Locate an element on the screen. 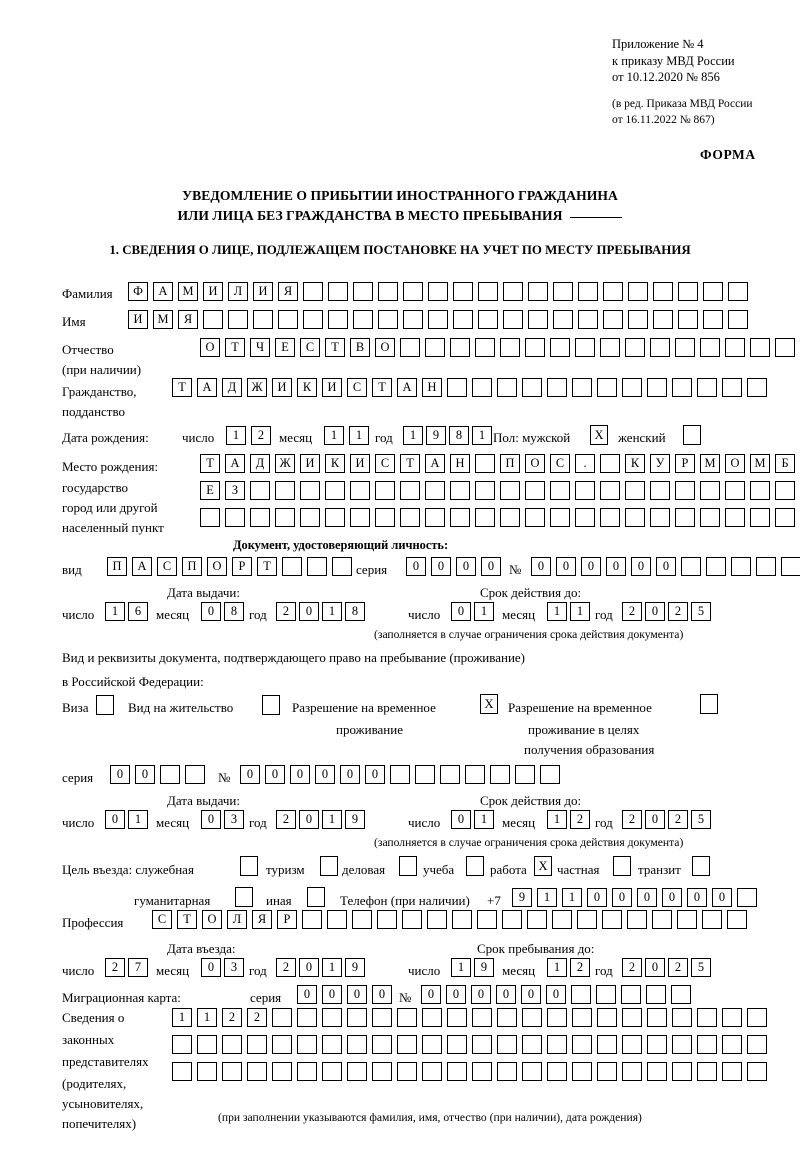 The height and width of the screenshot is (1163, 800). char-cell: Р is located at coordinates (242, 566).